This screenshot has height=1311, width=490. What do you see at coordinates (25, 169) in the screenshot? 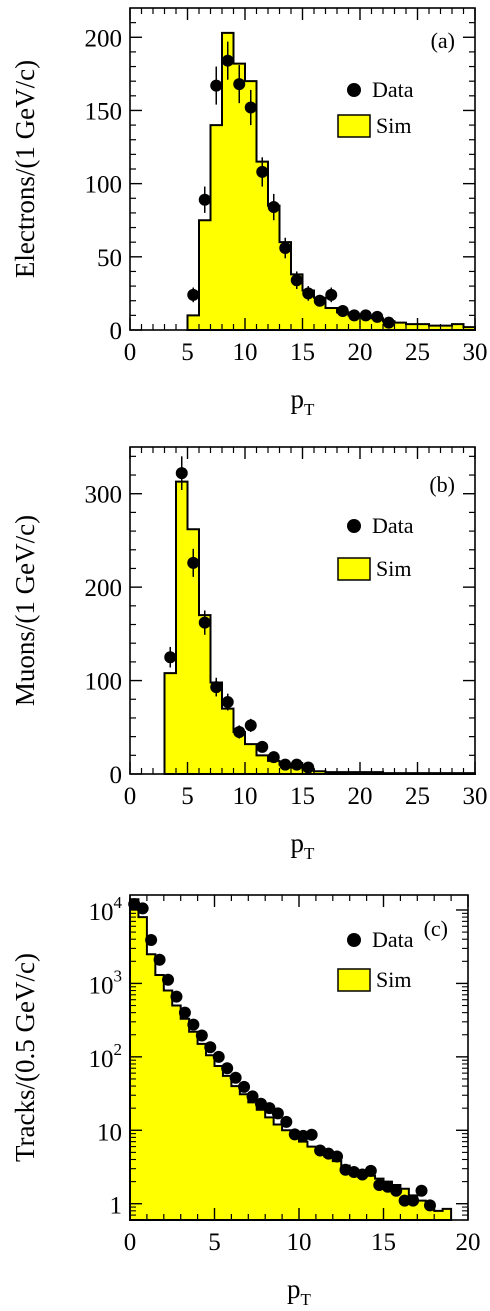
I see `y-axis-title: Electrons/(1 GeV/c)` at bounding box center [25, 169].